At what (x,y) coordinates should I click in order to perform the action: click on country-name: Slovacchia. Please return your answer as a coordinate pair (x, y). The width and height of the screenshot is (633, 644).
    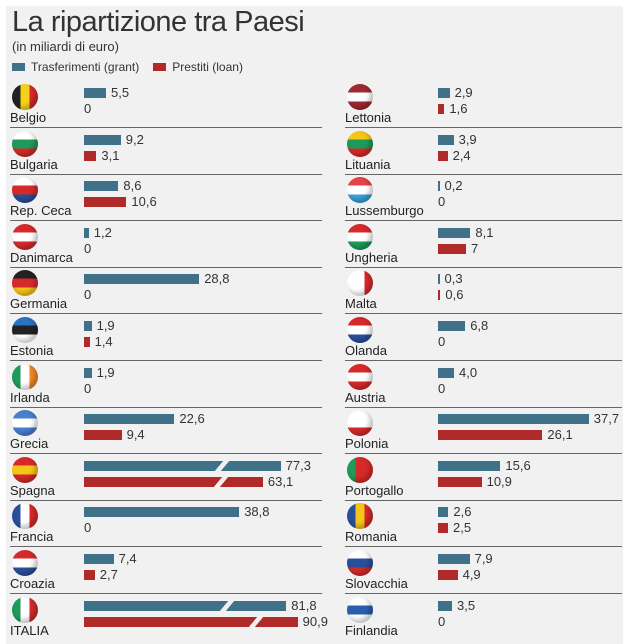
    Looking at the image, I should click on (376, 583).